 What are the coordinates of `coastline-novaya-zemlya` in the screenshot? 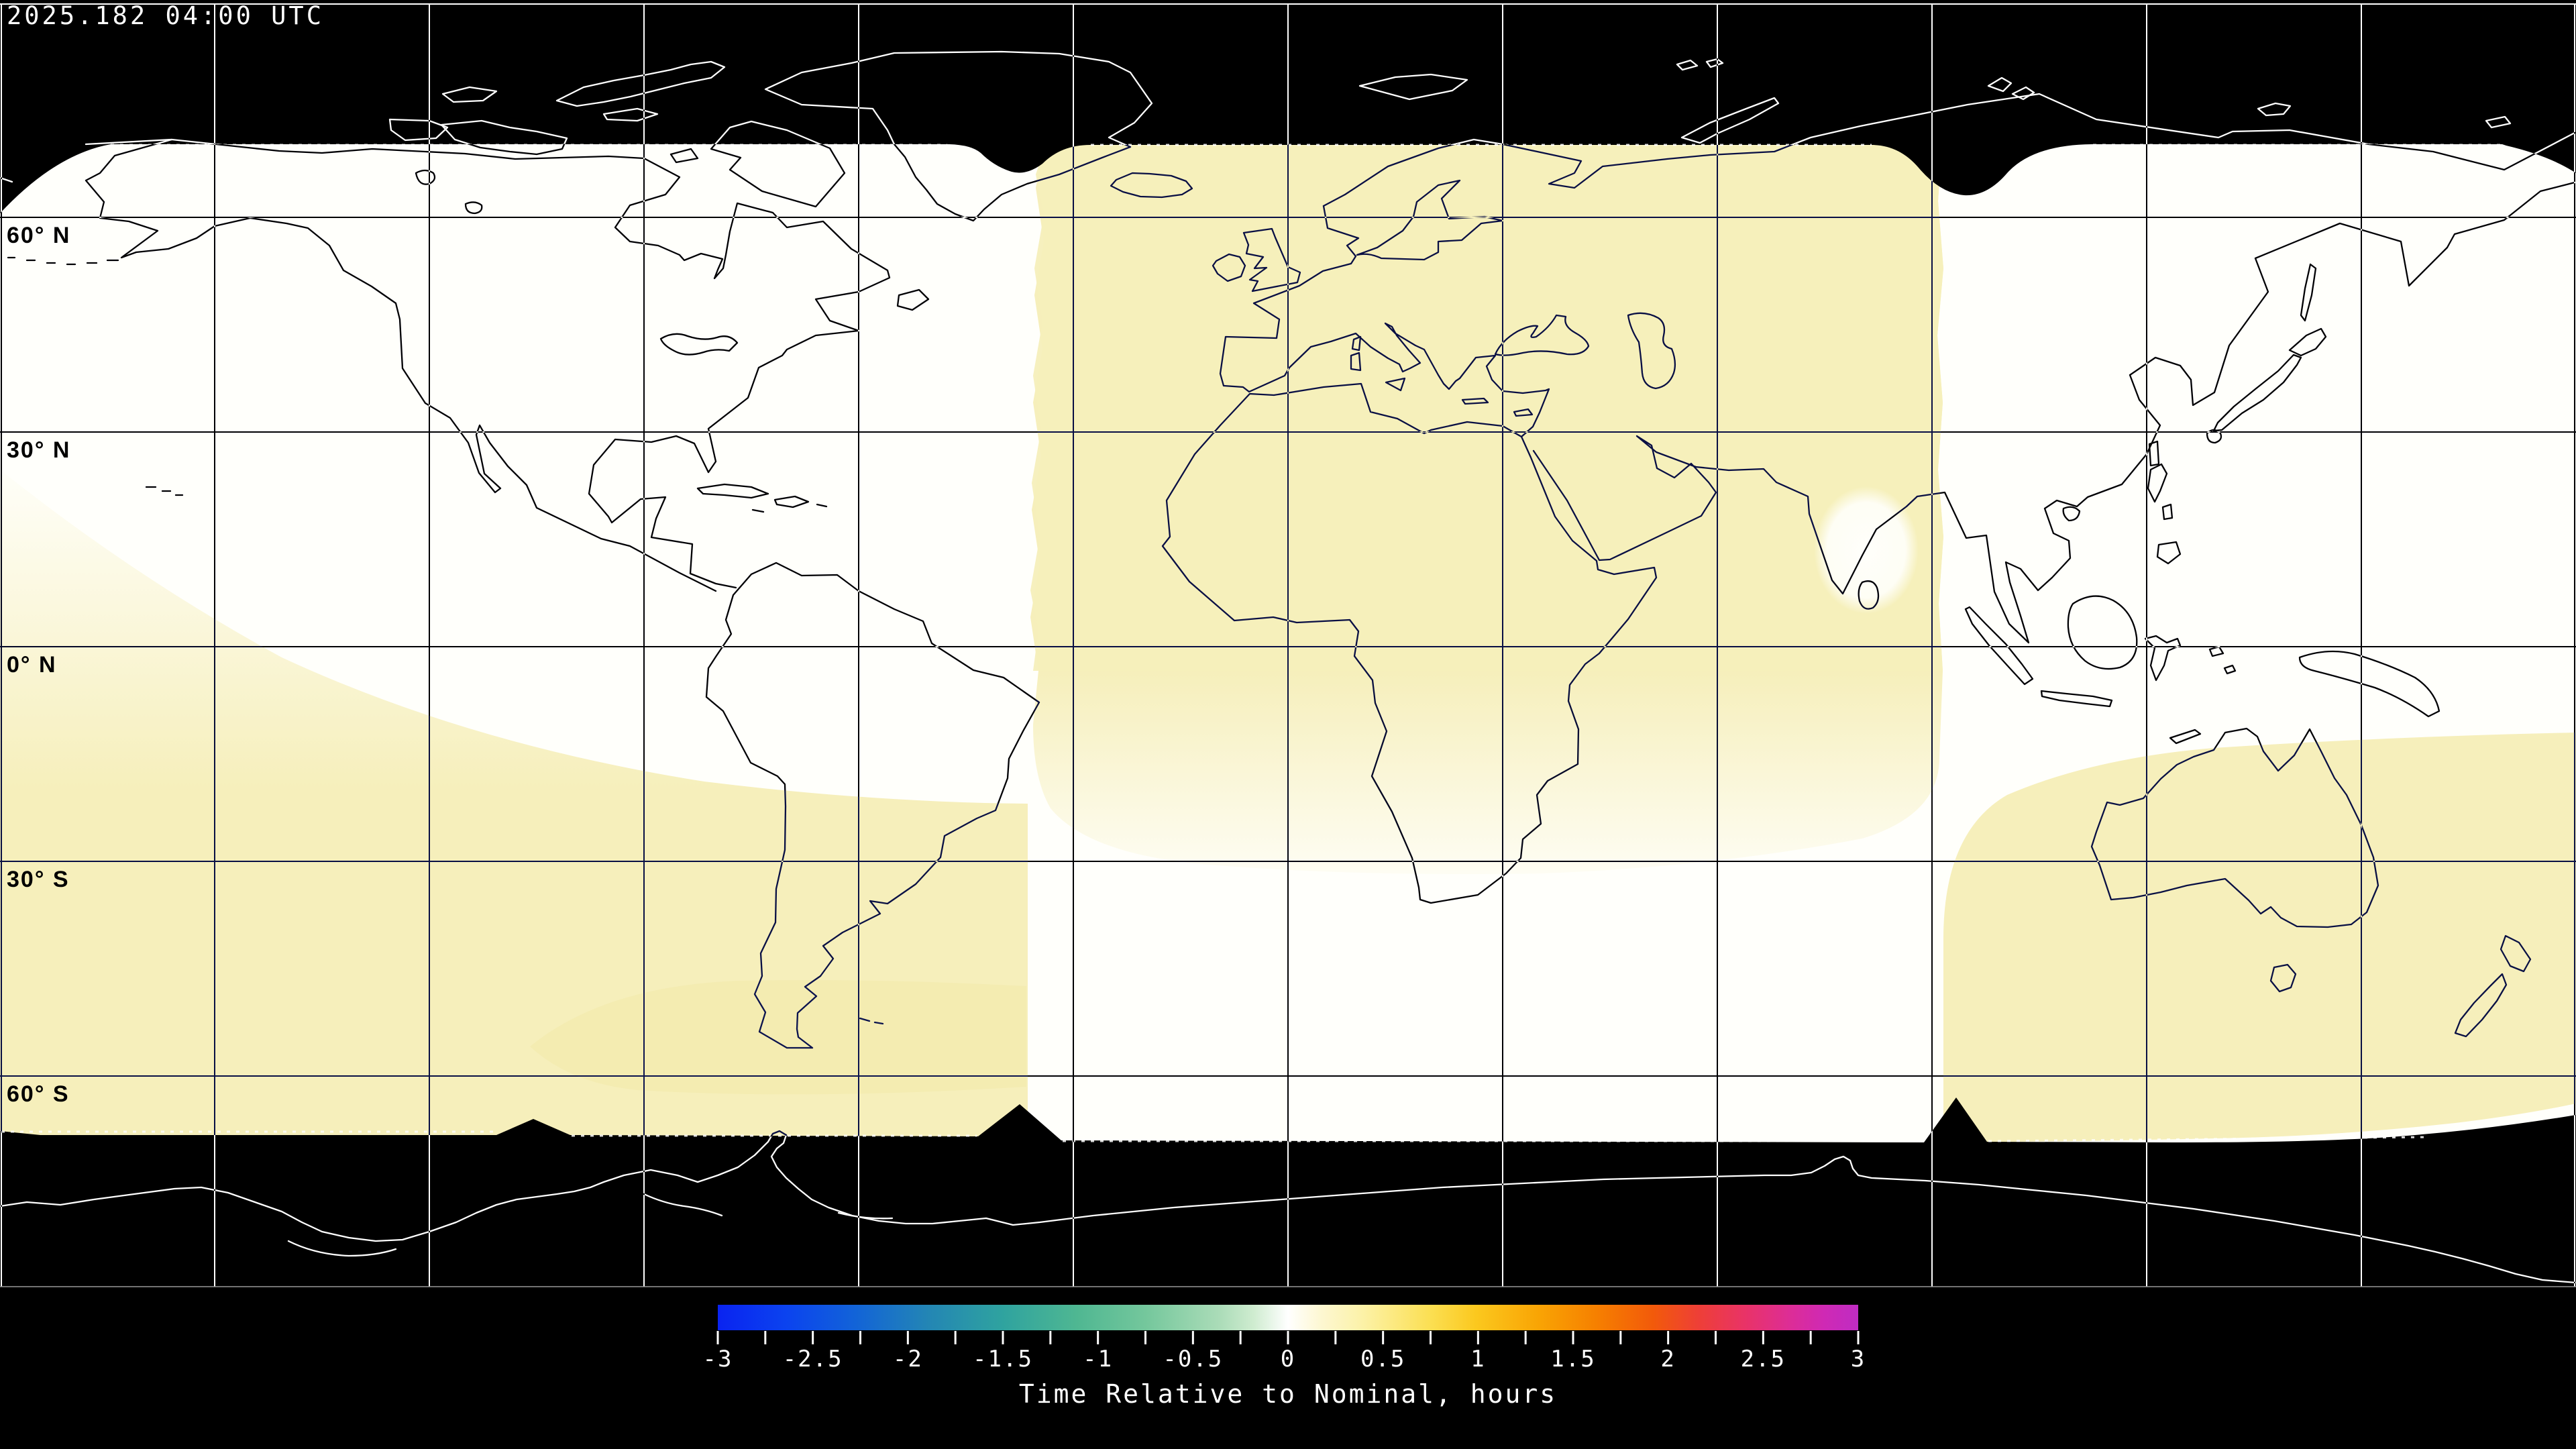 It's located at (1730, 120).